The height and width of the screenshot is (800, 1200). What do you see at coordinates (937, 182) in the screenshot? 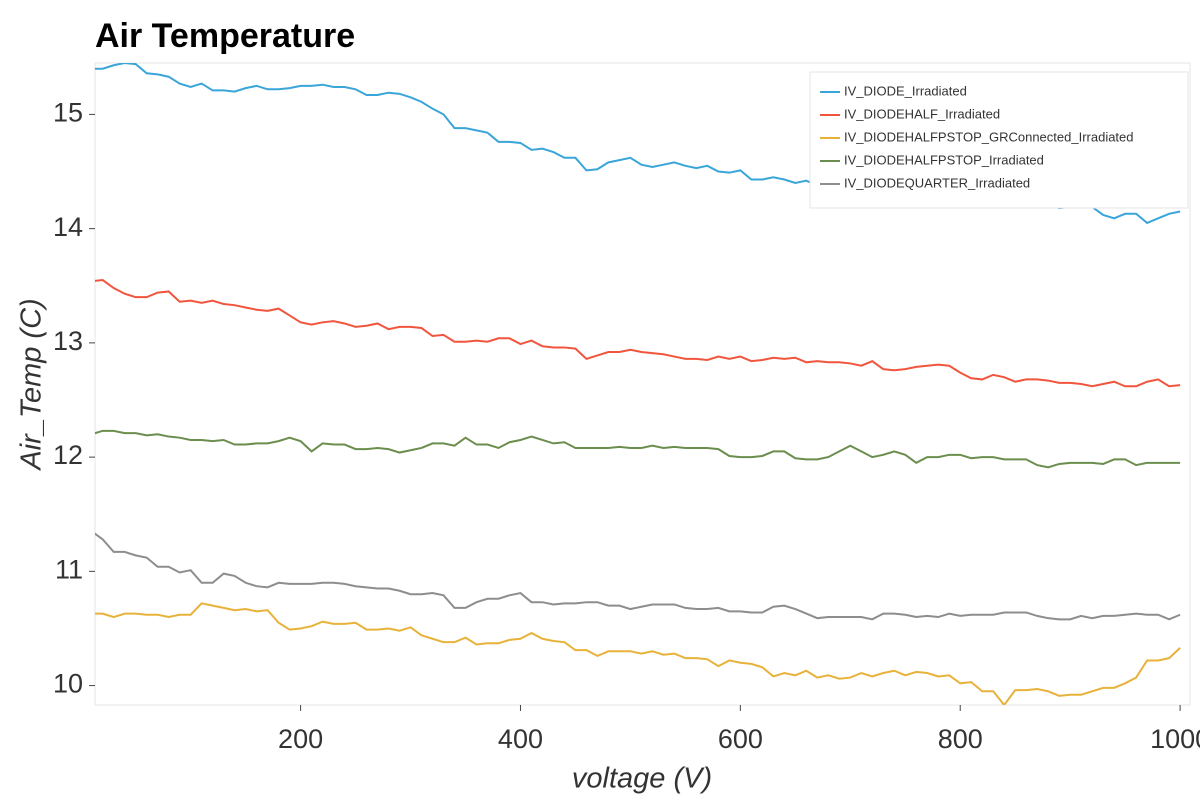
I see `legend-label: IV_DIODEQUARTER_Irradiated` at bounding box center [937, 182].